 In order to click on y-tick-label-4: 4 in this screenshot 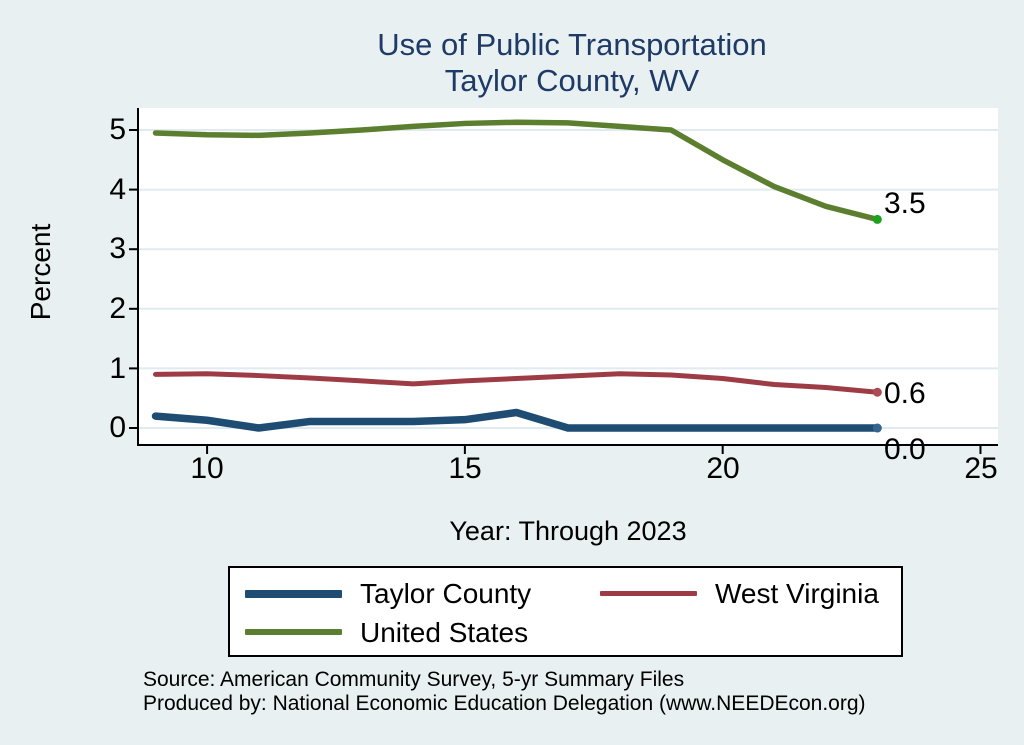, I will do `click(117, 189)`.